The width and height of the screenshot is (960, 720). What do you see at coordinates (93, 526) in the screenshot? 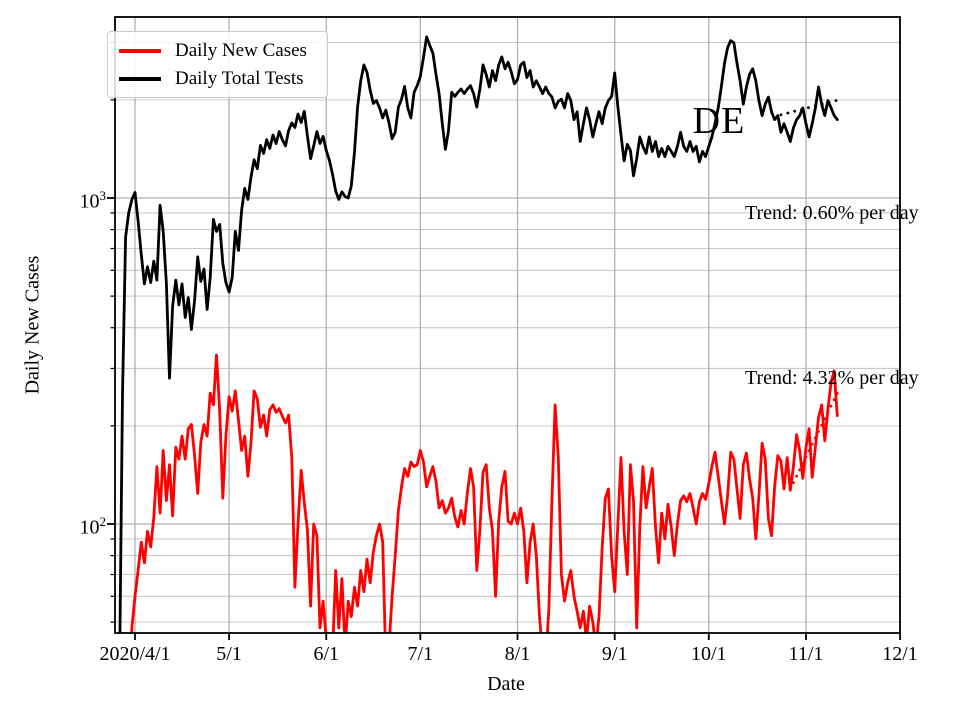
I see `y-tick-label: 10²` at bounding box center [93, 526].